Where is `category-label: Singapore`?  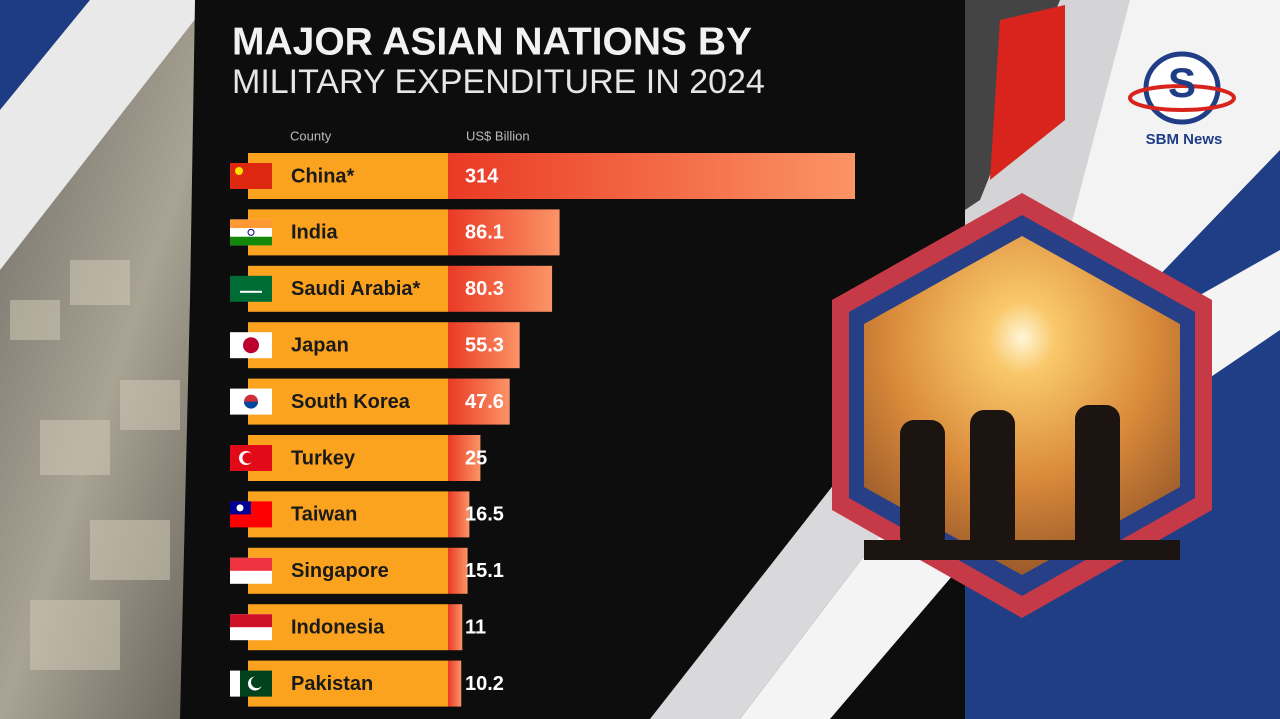 category-label: Singapore is located at coordinates (340, 571).